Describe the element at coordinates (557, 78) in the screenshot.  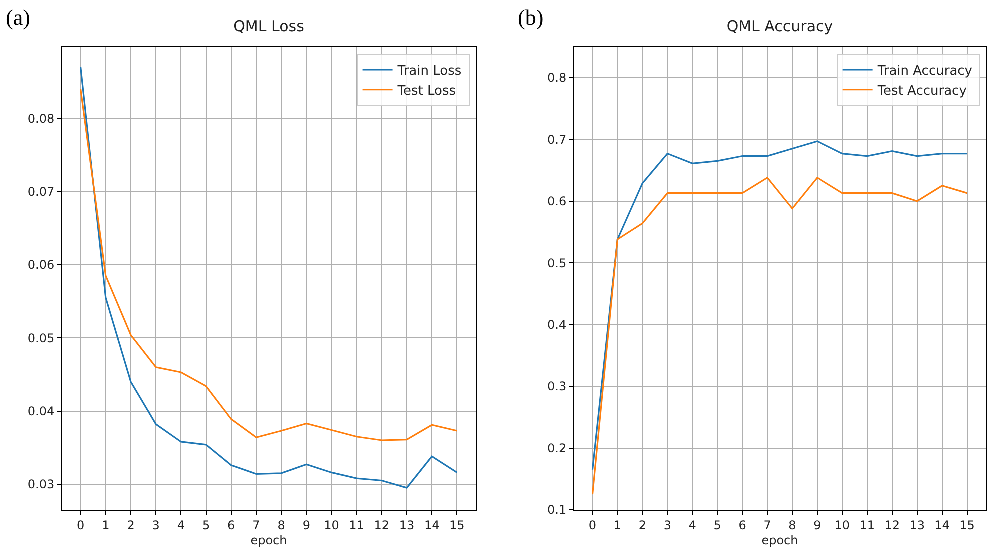
I see `y-tick-label: 0.8` at that location.